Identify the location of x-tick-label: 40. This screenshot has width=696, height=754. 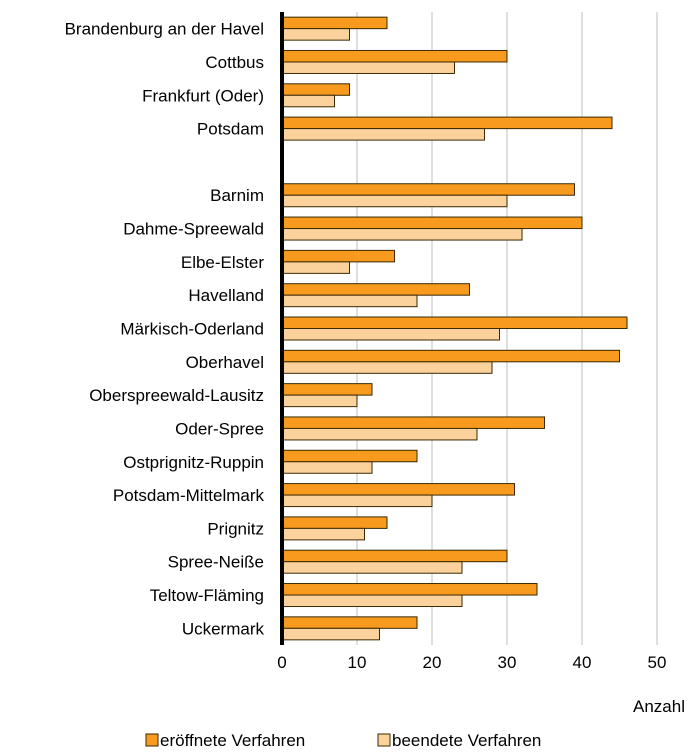
(582, 662).